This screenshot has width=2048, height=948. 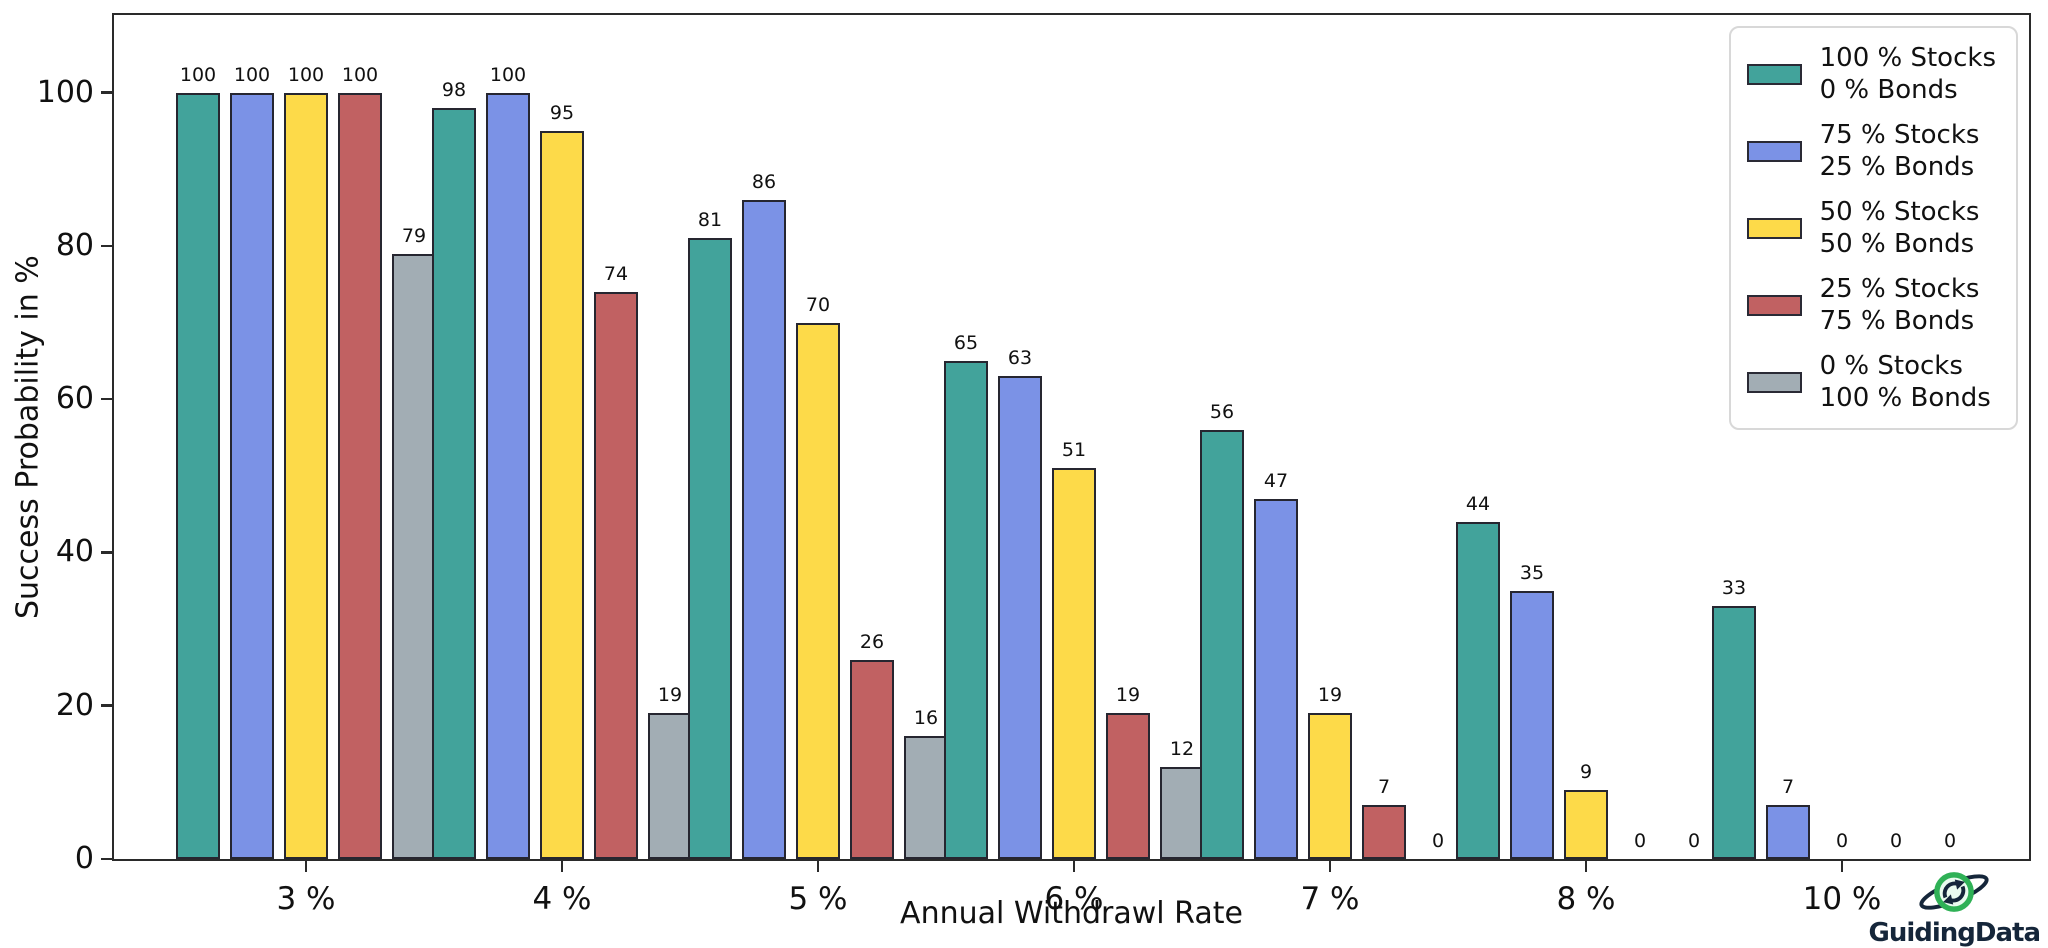 What do you see at coordinates (872, 641) in the screenshot?
I see `bar-value-label: 26` at bounding box center [872, 641].